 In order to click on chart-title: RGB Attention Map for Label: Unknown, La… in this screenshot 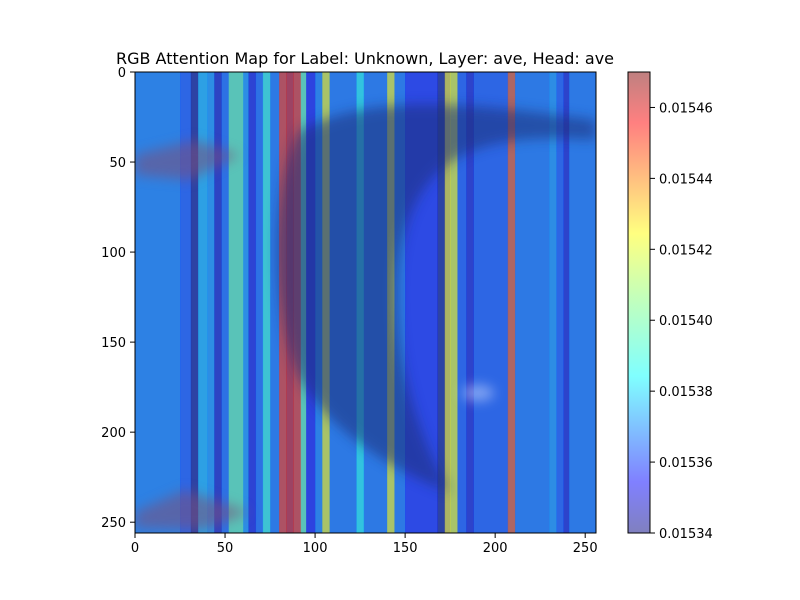, I will do `click(365, 58)`.